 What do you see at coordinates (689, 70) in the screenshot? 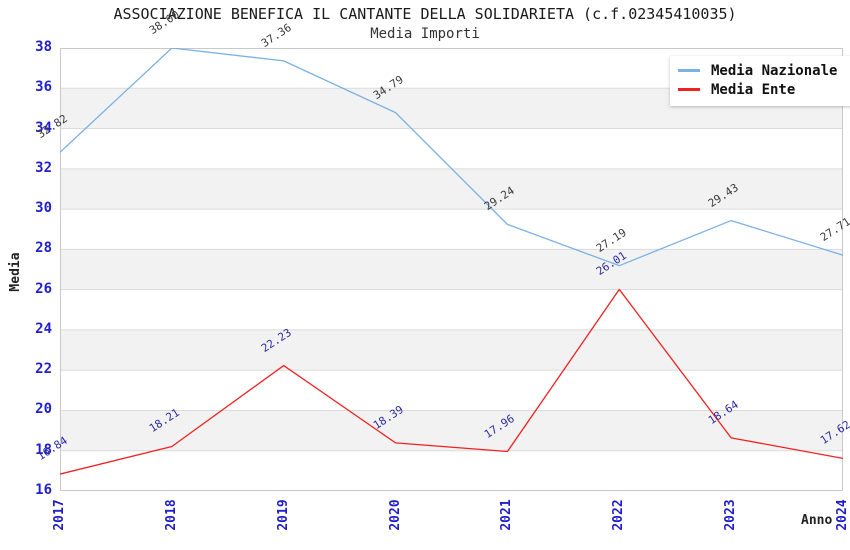
I see `legend-line-marker-blue-icon` at bounding box center [689, 70].